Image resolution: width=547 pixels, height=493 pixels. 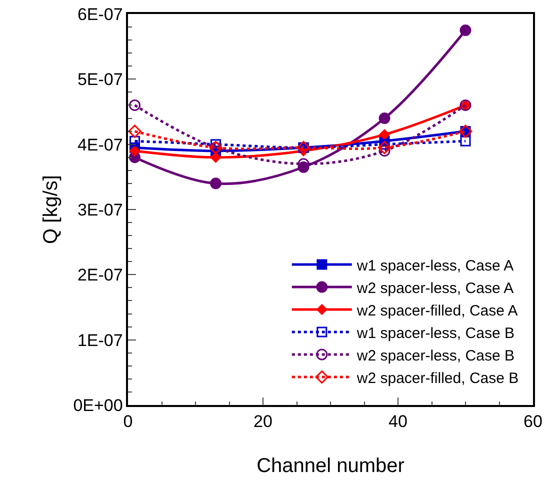 What do you see at coordinates (100, 275) in the screenshot?
I see `y-tick-label: 2E-07` at bounding box center [100, 275].